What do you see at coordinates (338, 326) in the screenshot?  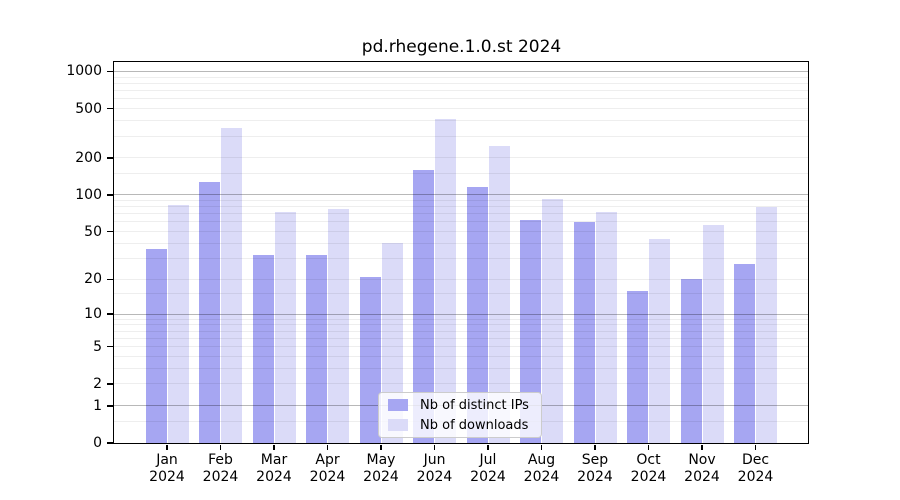 I see `bar-downloads-apr` at bounding box center [338, 326].